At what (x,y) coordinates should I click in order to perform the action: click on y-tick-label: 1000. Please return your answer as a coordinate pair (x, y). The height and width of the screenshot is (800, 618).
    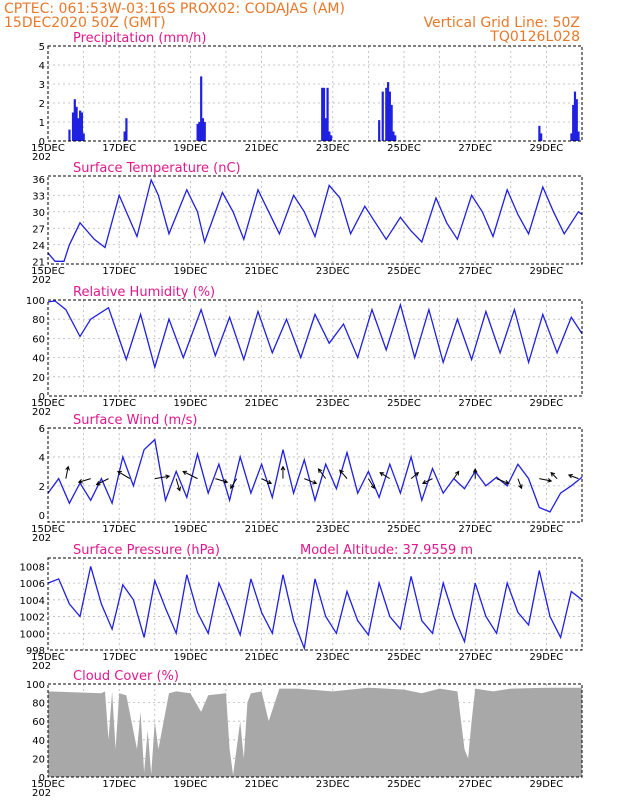
    Looking at the image, I should click on (32, 634).